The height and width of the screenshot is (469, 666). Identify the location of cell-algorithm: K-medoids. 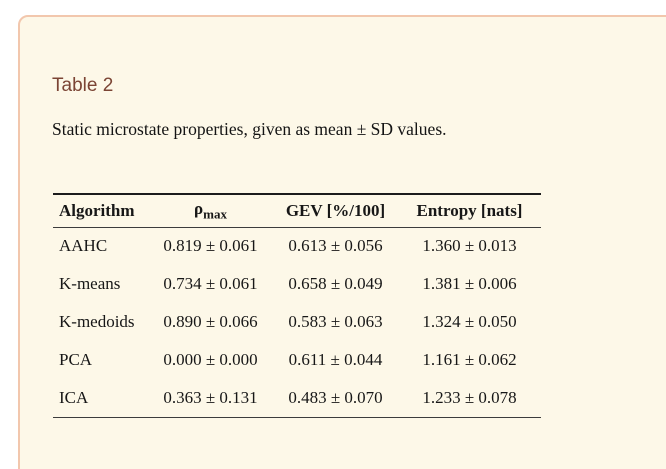
(97, 321).